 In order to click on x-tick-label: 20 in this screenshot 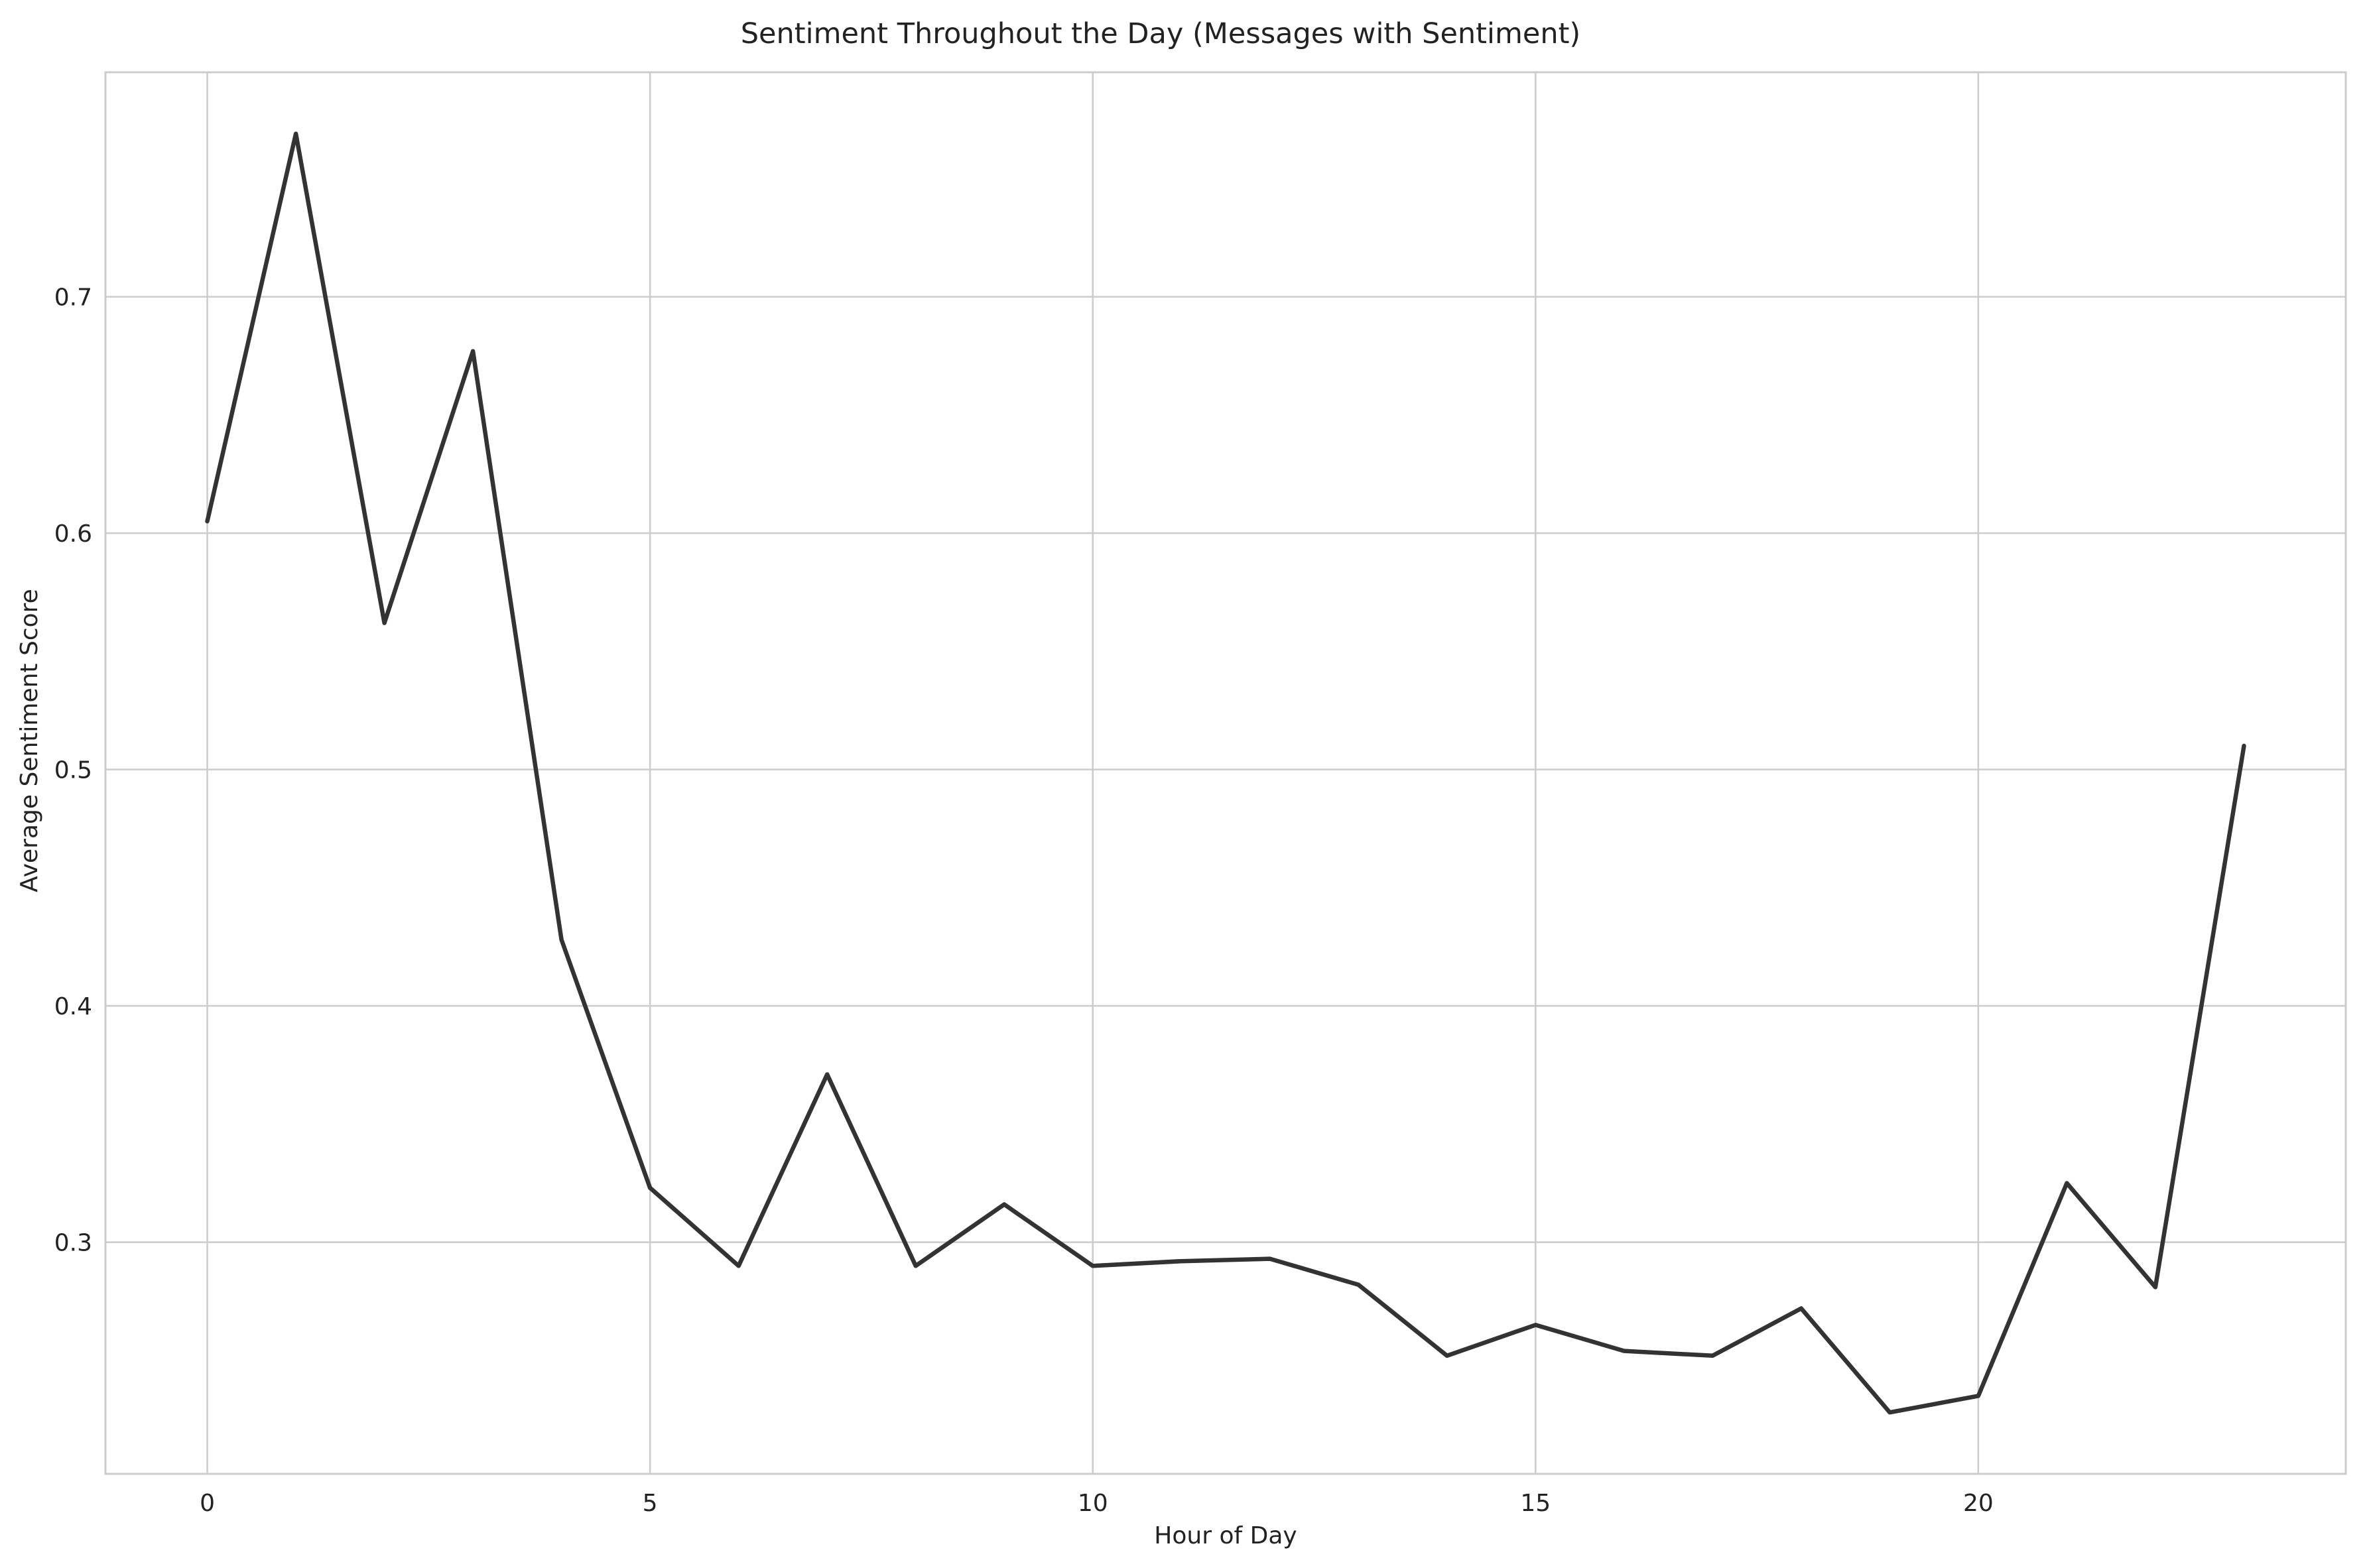, I will do `click(1978, 1503)`.